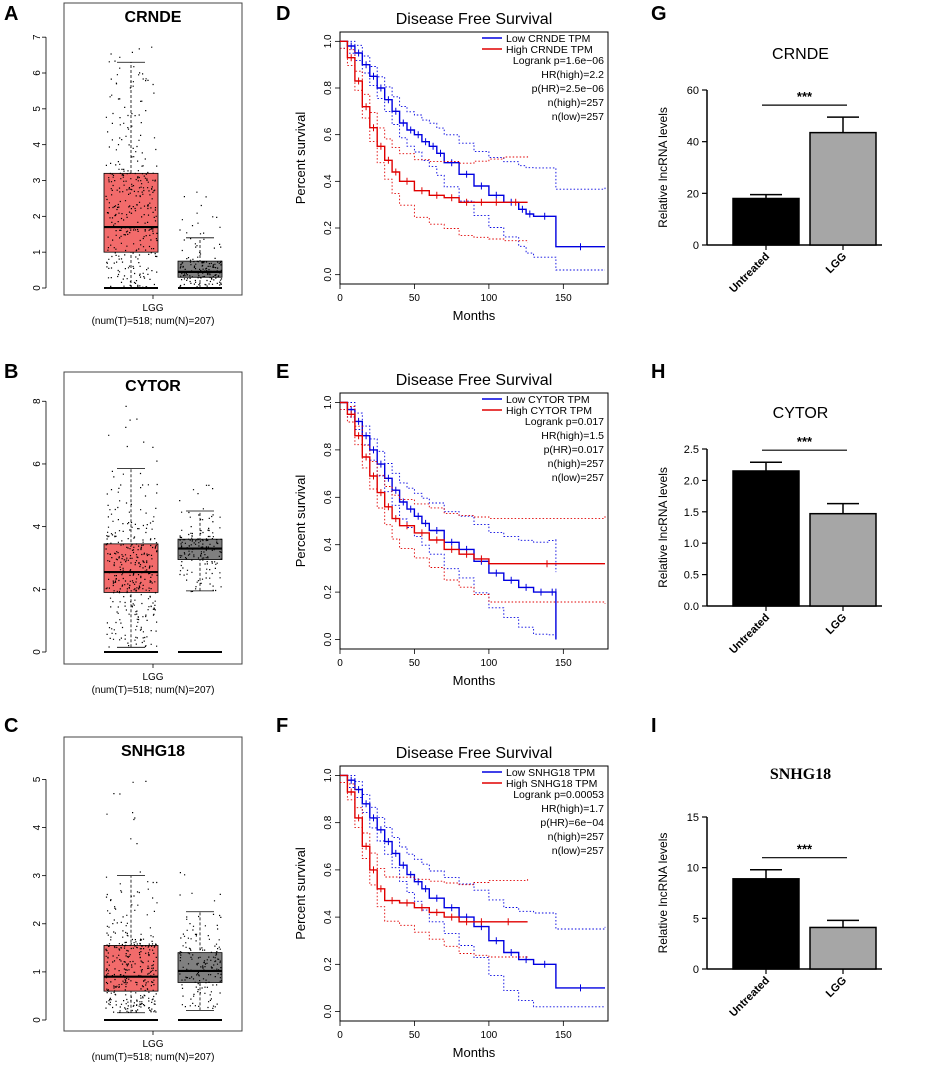 The height and width of the screenshot is (1067, 941). I want to click on y-tick-label: 2.5, so click(691, 450).